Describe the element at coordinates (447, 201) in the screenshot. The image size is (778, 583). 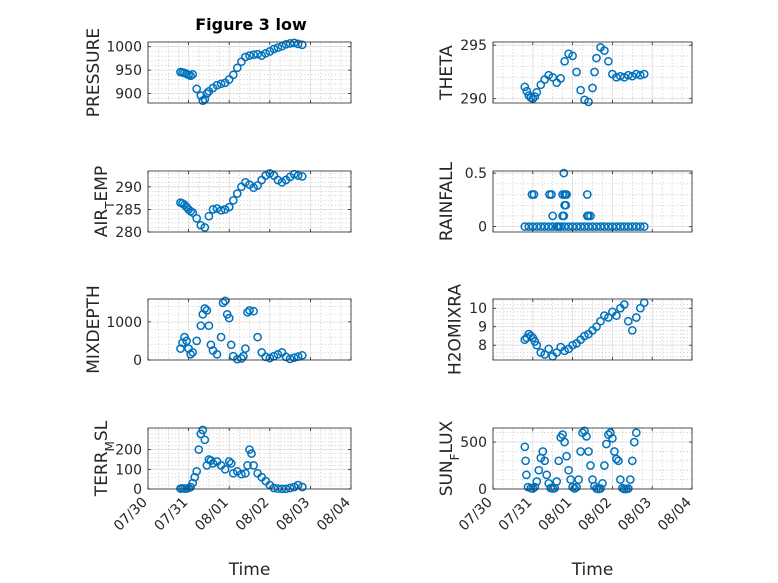
I see `y-axis-label: RAINFALL` at that location.